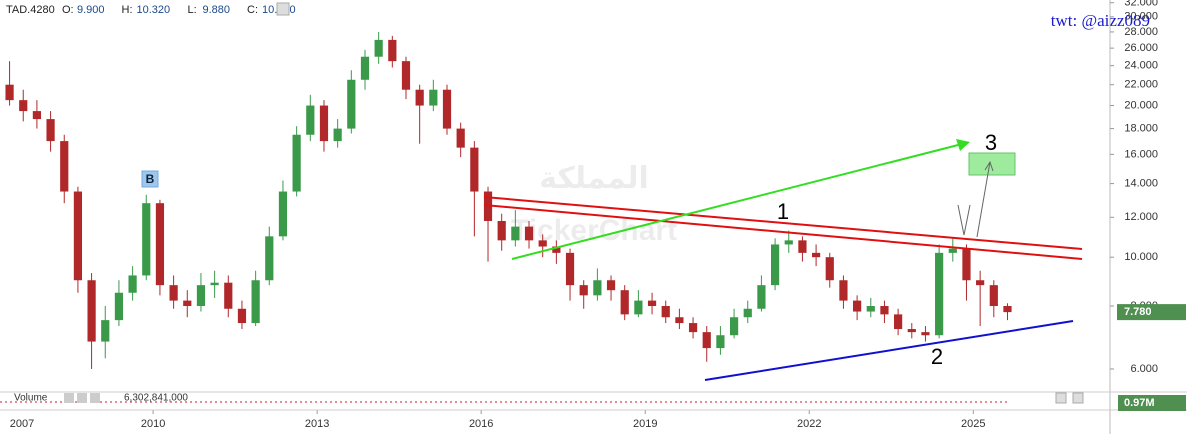 The height and width of the screenshot is (434, 1187). I want to click on watermark: المملكة, so click(594, 178).